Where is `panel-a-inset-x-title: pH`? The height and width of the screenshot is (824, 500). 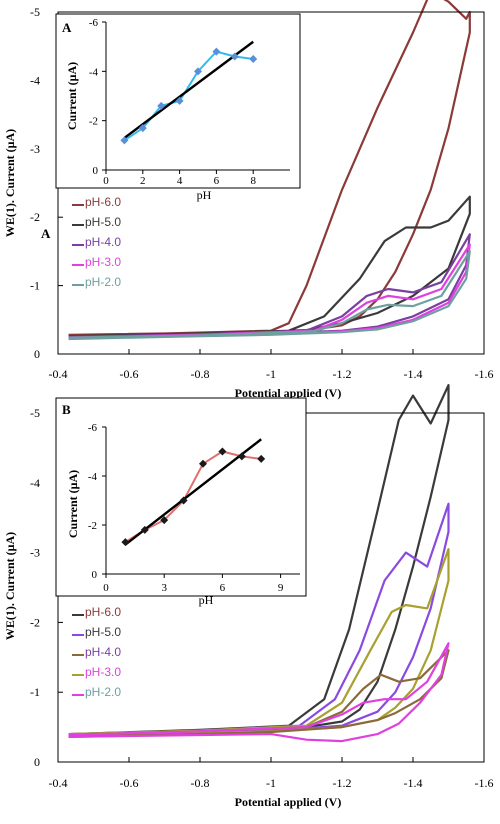
panel-a-inset-x-title: pH is located at coordinates (204, 195).